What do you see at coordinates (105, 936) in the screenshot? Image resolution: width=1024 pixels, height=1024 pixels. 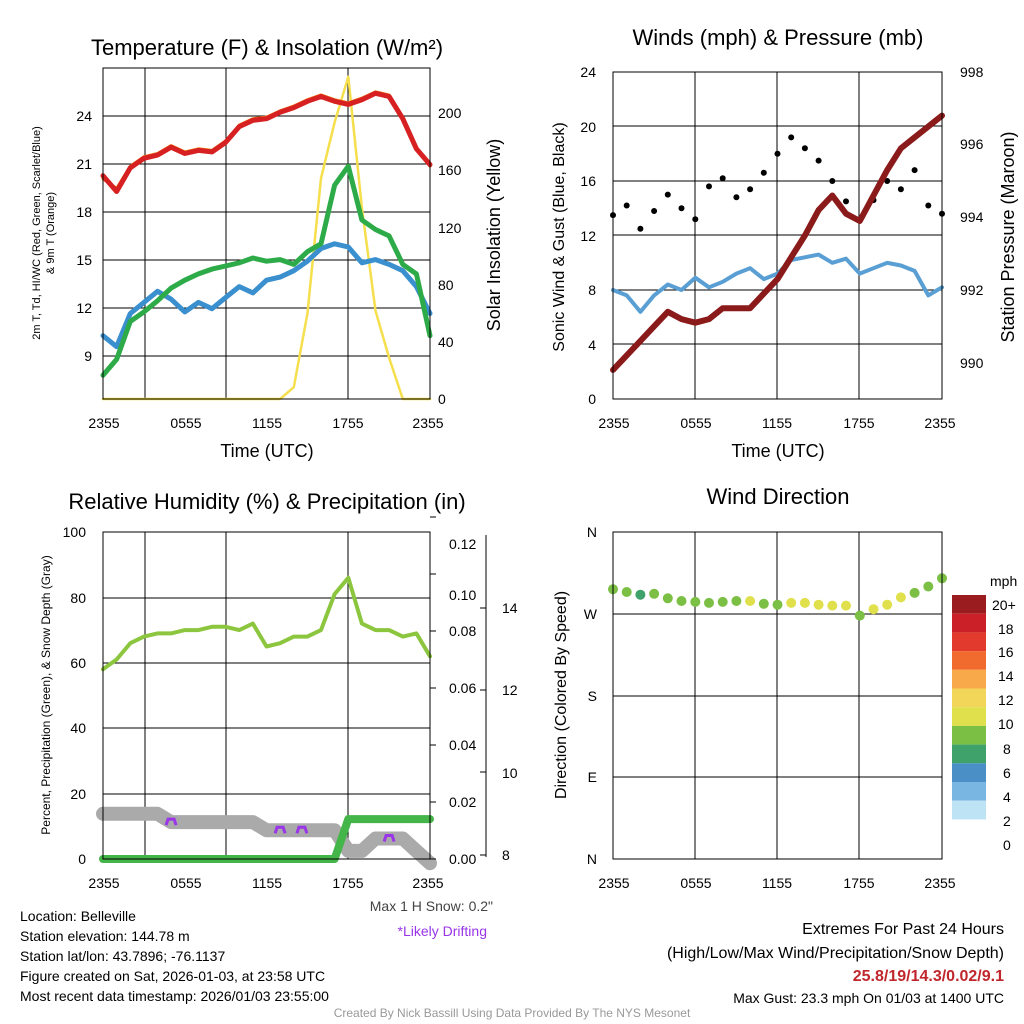 I see `station-elevation: Station elevation: 144.78 m` at bounding box center [105, 936].